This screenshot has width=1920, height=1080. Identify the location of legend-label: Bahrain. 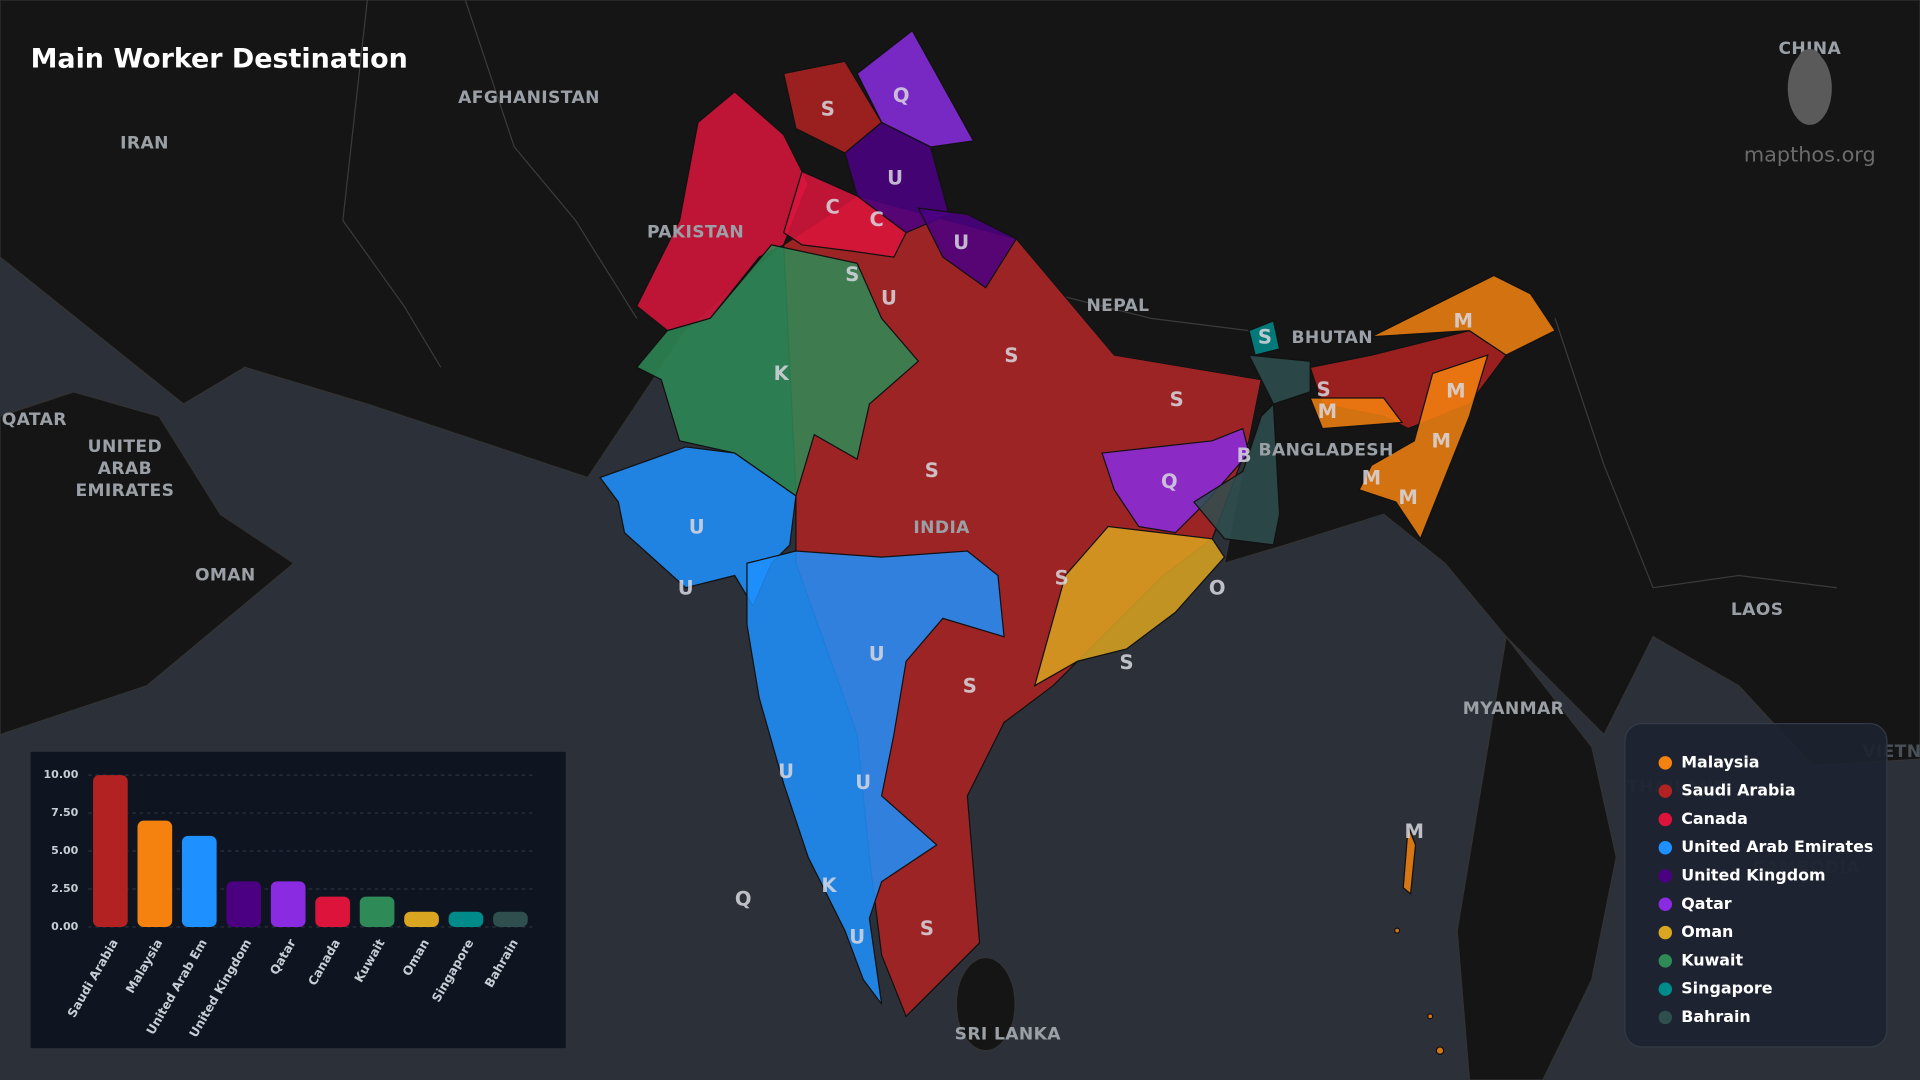
(1716, 1016).